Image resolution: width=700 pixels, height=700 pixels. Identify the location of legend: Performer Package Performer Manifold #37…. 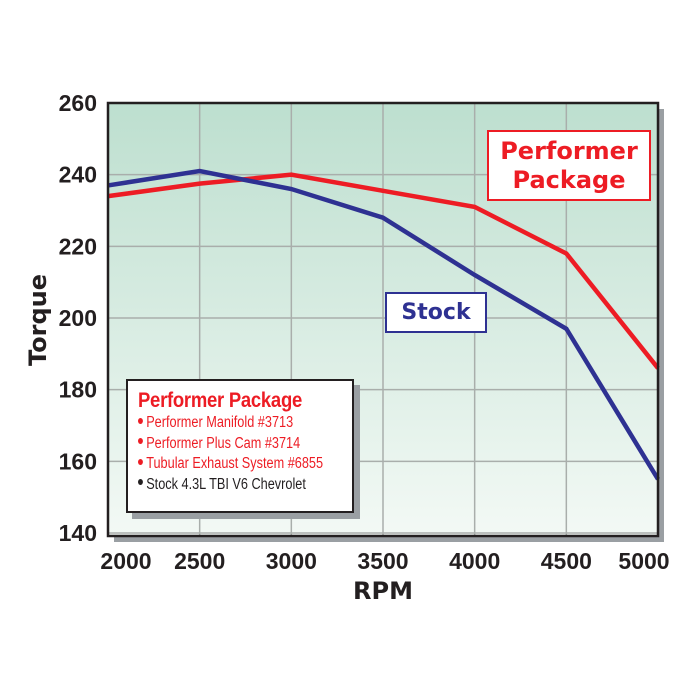
(240, 446).